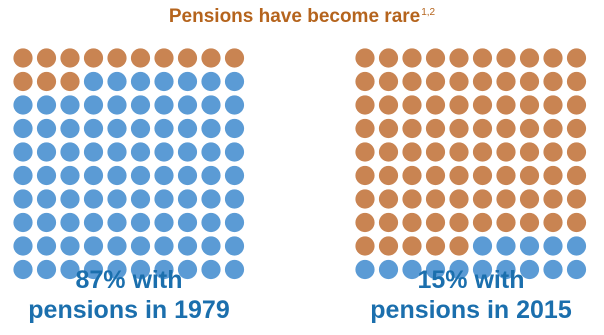 The image size is (604, 335). What do you see at coordinates (129, 280) in the screenshot?
I see `caption-1979-line1: 87% with` at bounding box center [129, 280].